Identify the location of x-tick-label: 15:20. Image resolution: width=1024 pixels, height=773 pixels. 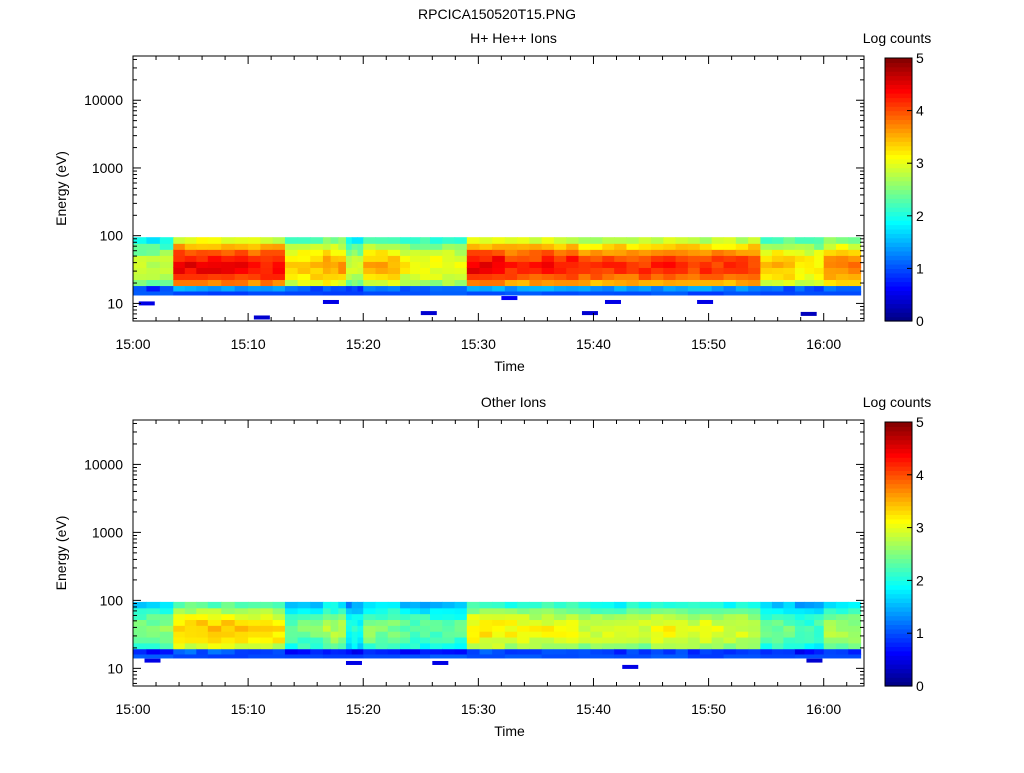
(363, 709).